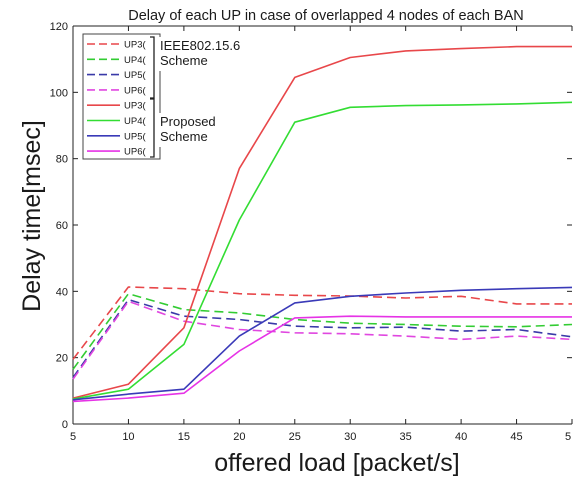 The height and width of the screenshot is (477, 573). I want to click on y-tick-label: 20, so click(62, 359).